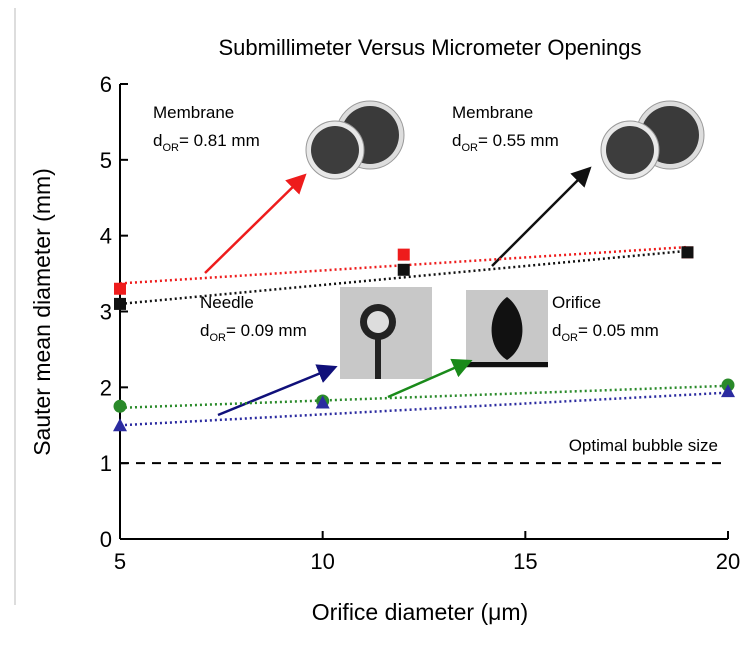  Describe the element at coordinates (106, 463) in the screenshot. I see `y-tick-label: 1` at that location.